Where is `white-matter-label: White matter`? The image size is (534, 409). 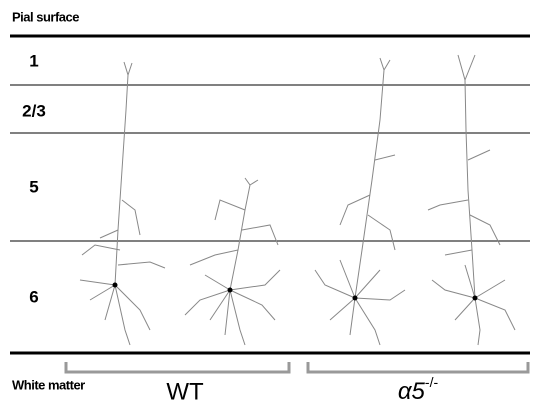
white-matter-label: White matter is located at coordinates (48, 384).